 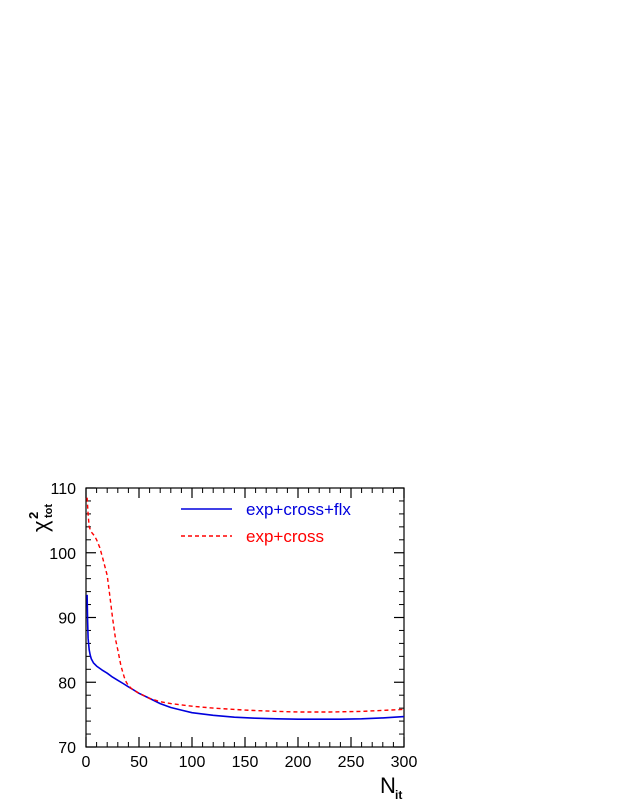 What do you see at coordinates (192, 762) in the screenshot?
I see `x-tick-label: 100` at bounding box center [192, 762].